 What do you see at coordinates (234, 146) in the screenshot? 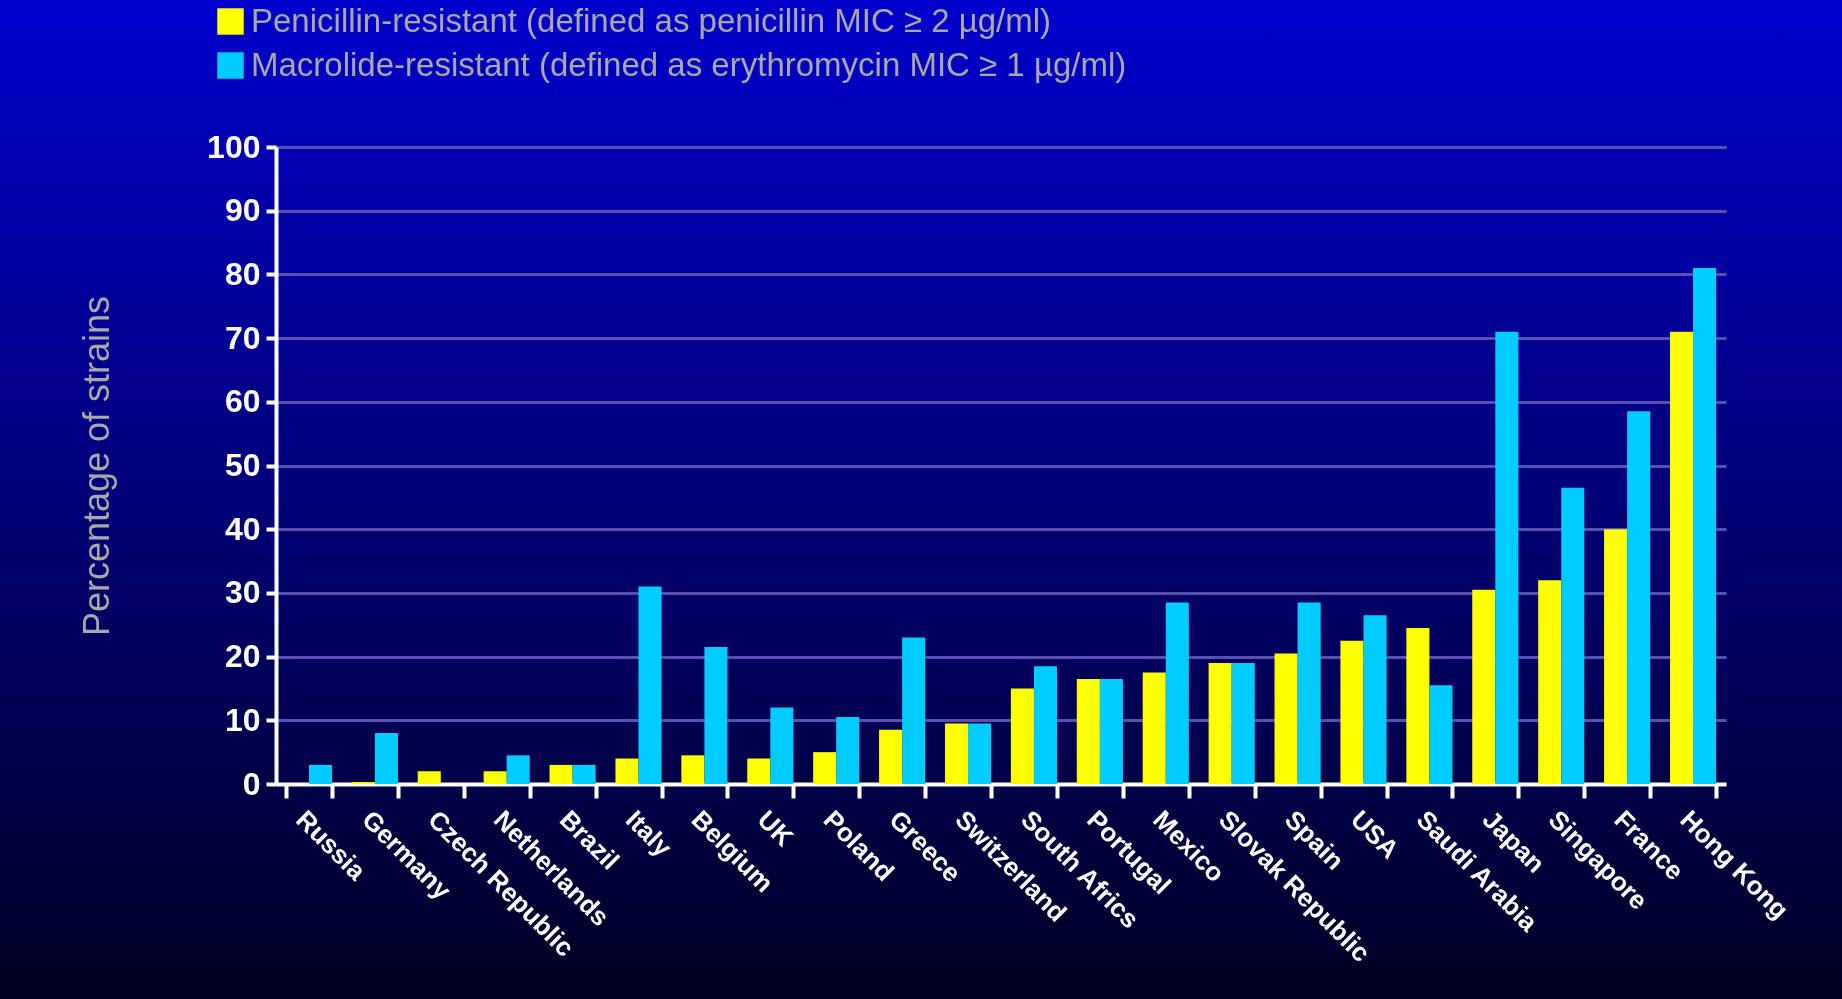
I see `y-tick-label: 100` at bounding box center [234, 146].